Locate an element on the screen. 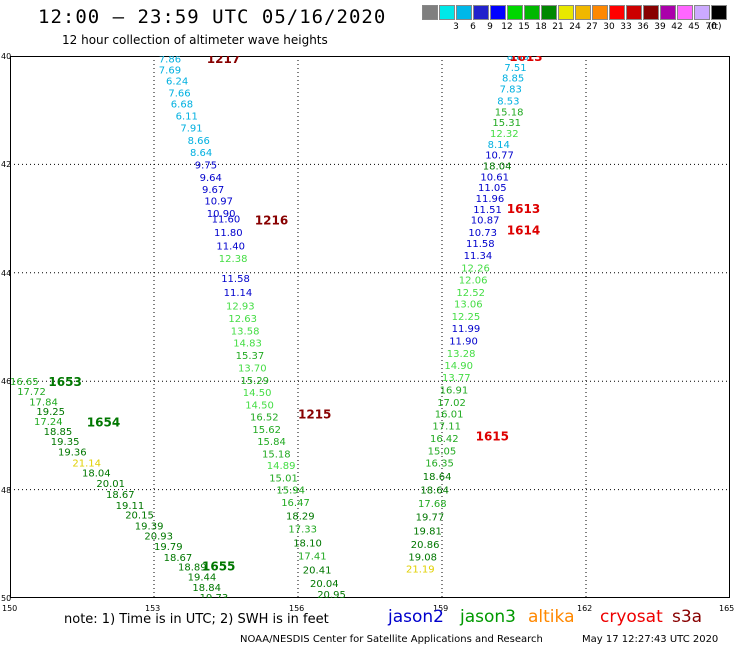 This screenshot has width=740, height=650. wave-height-value: 14.90 is located at coordinates (458, 366).